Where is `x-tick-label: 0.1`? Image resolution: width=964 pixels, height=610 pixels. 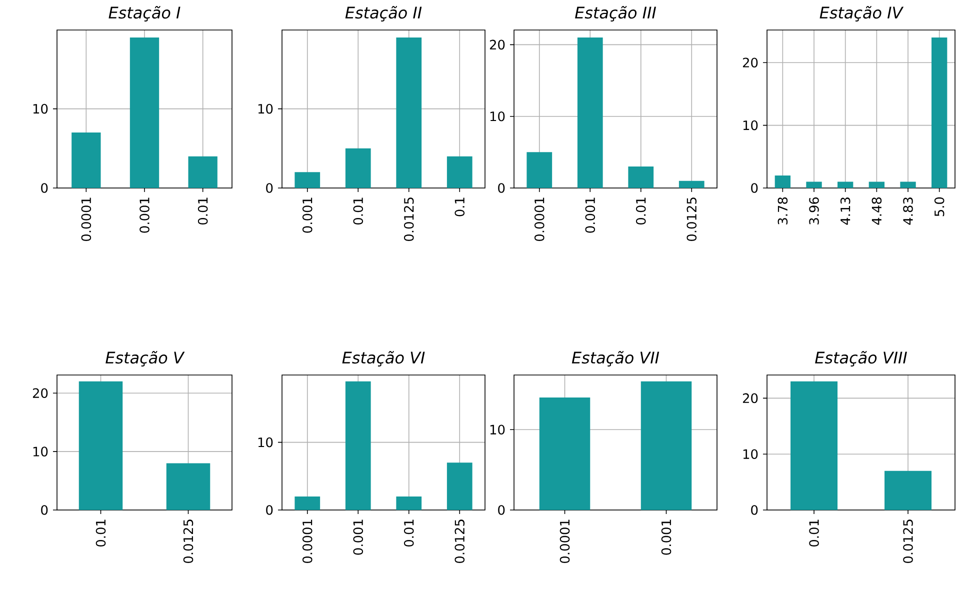
x-tick-label: 0.1 is located at coordinates (459, 207).